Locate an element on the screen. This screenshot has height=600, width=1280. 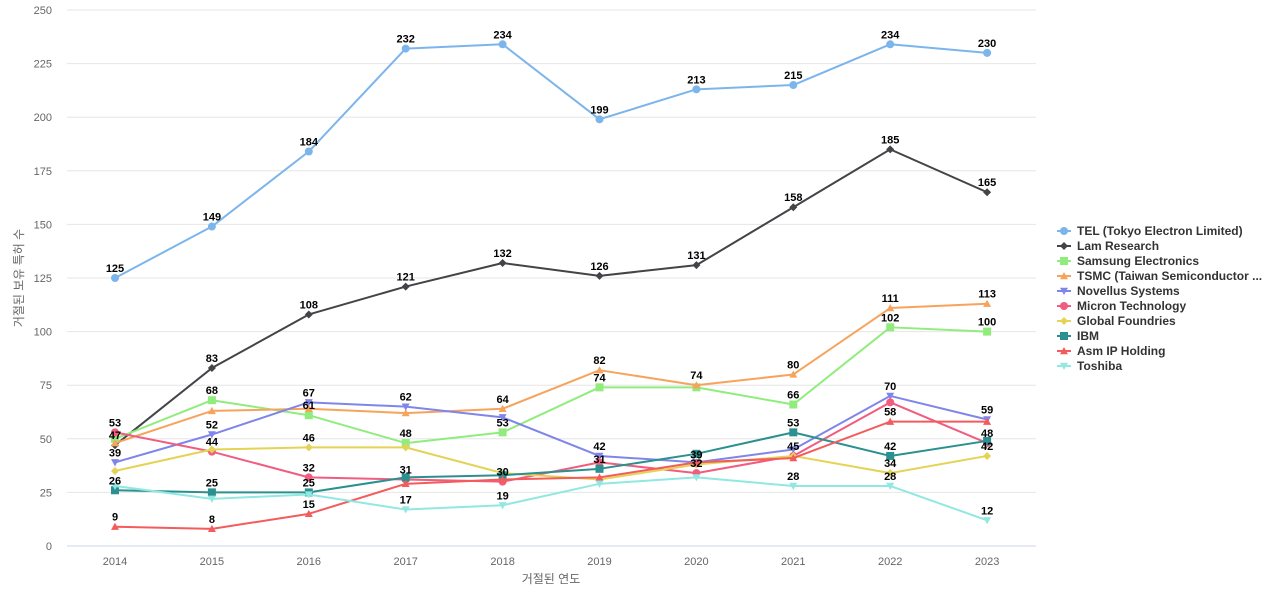
y-axis-title: 거절된 보유 특허 수 is located at coordinates (19, 278).